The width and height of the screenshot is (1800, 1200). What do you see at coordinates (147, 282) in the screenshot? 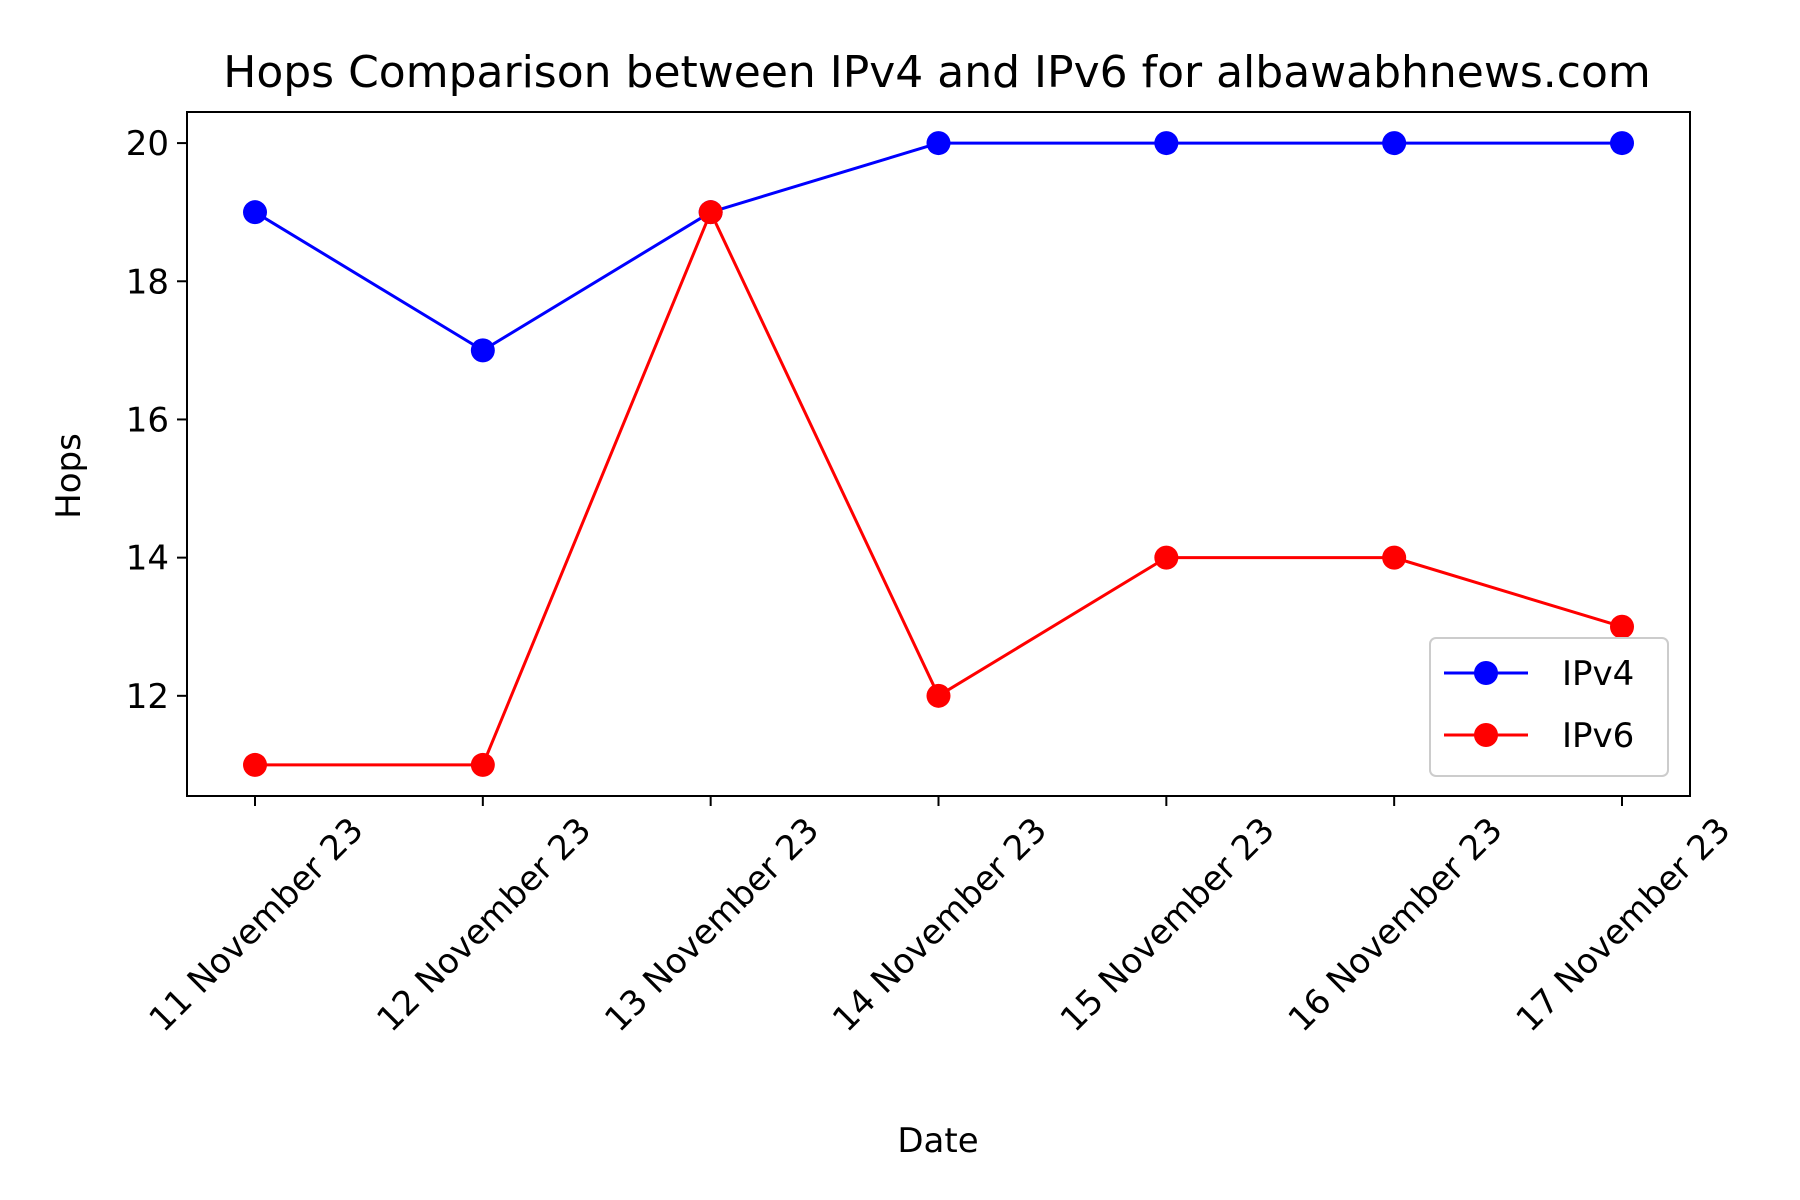
I see `y-tick-label: 18` at bounding box center [147, 282].